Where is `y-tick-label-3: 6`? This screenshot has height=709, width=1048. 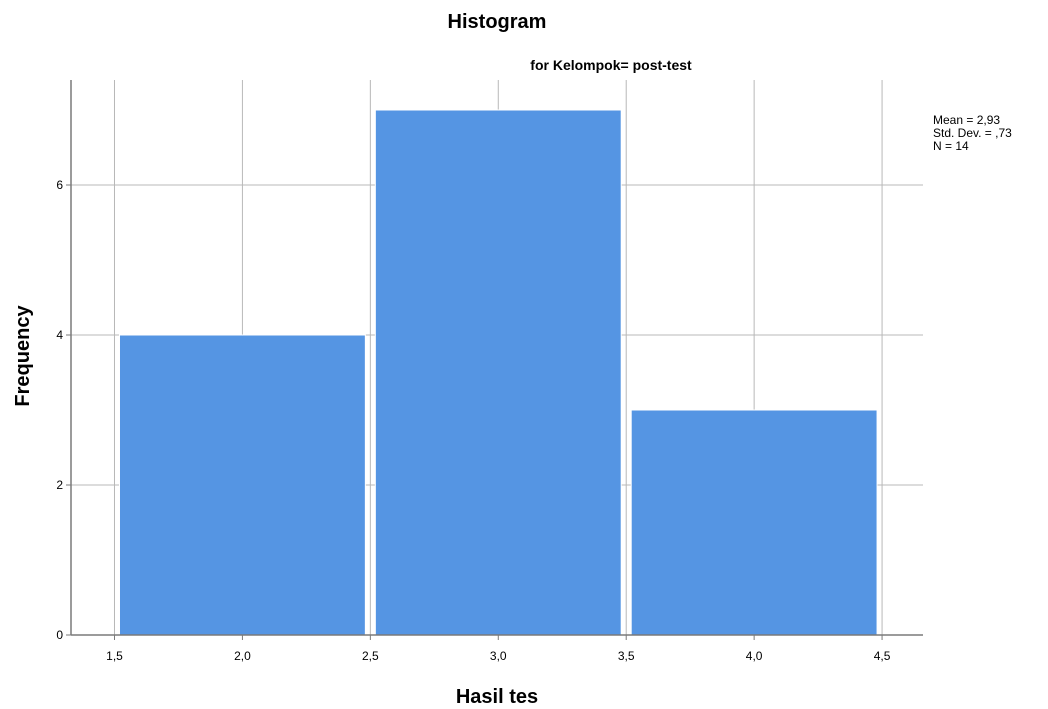 y-tick-label-3: 6 is located at coordinates (59, 185).